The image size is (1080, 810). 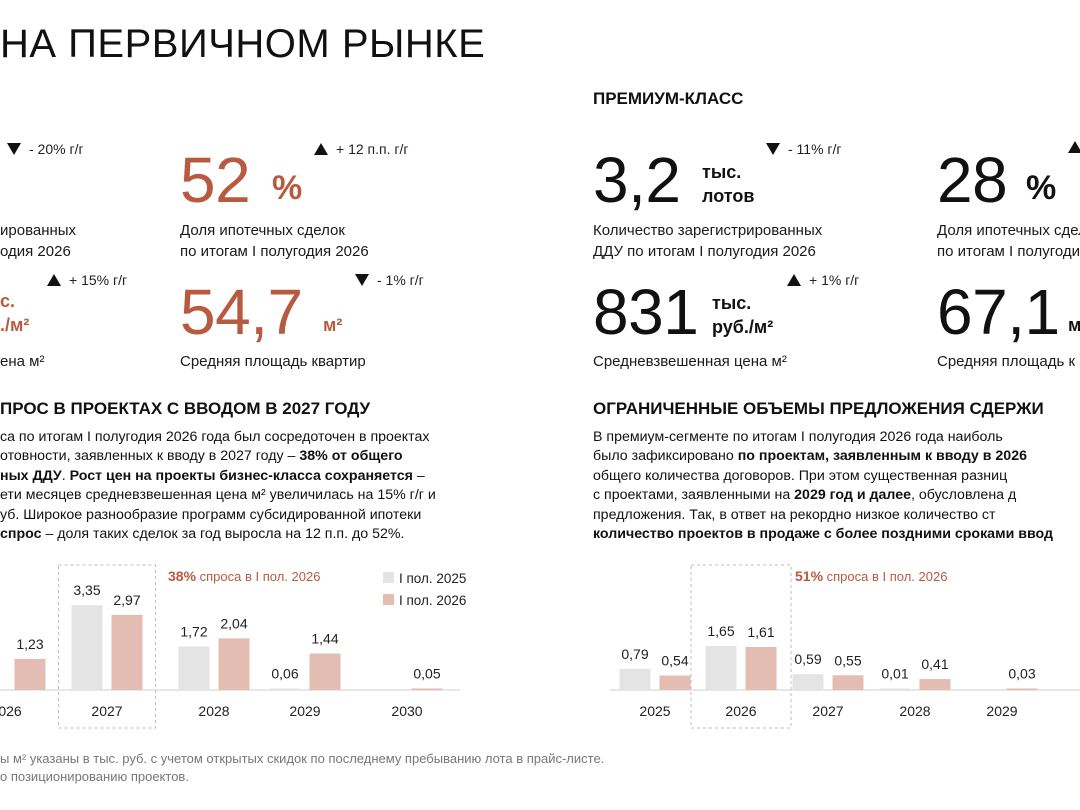 I want to click on data-label: 2,04, so click(x=233, y=623).